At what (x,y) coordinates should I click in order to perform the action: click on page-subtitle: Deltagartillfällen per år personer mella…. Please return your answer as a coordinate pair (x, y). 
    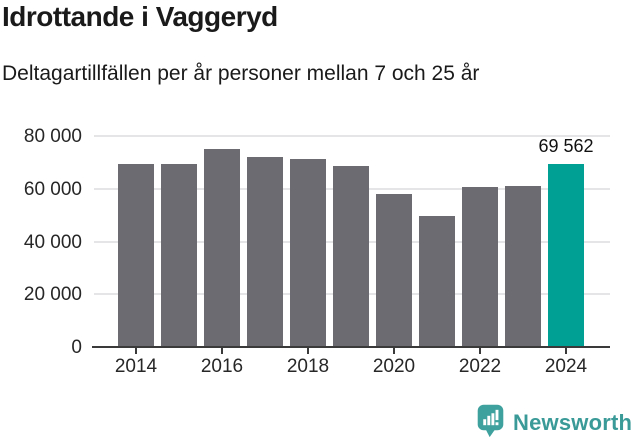
    Looking at the image, I should click on (241, 73).